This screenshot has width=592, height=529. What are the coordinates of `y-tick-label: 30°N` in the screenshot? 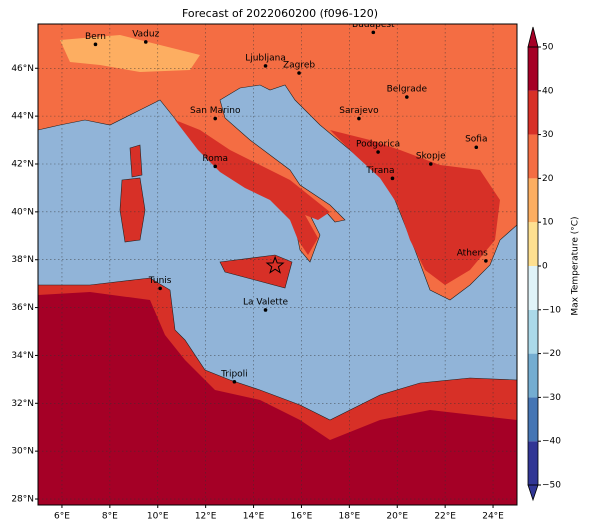 It's located at (22, 452).